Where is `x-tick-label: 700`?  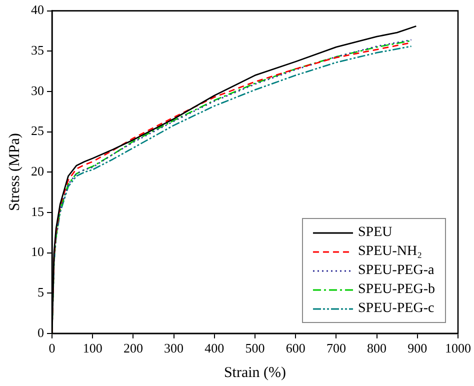 x-tick-label: 700 is located at coordinates (336, 348).